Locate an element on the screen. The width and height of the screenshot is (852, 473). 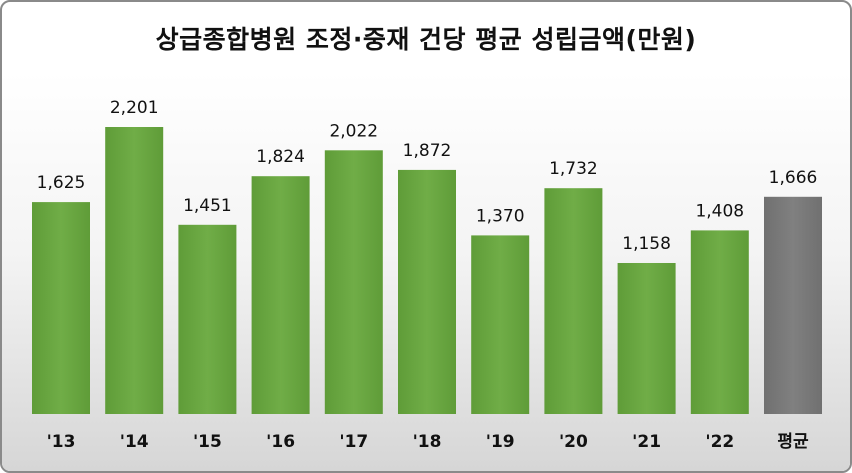
bar-average is located at coordinates (793, 305).